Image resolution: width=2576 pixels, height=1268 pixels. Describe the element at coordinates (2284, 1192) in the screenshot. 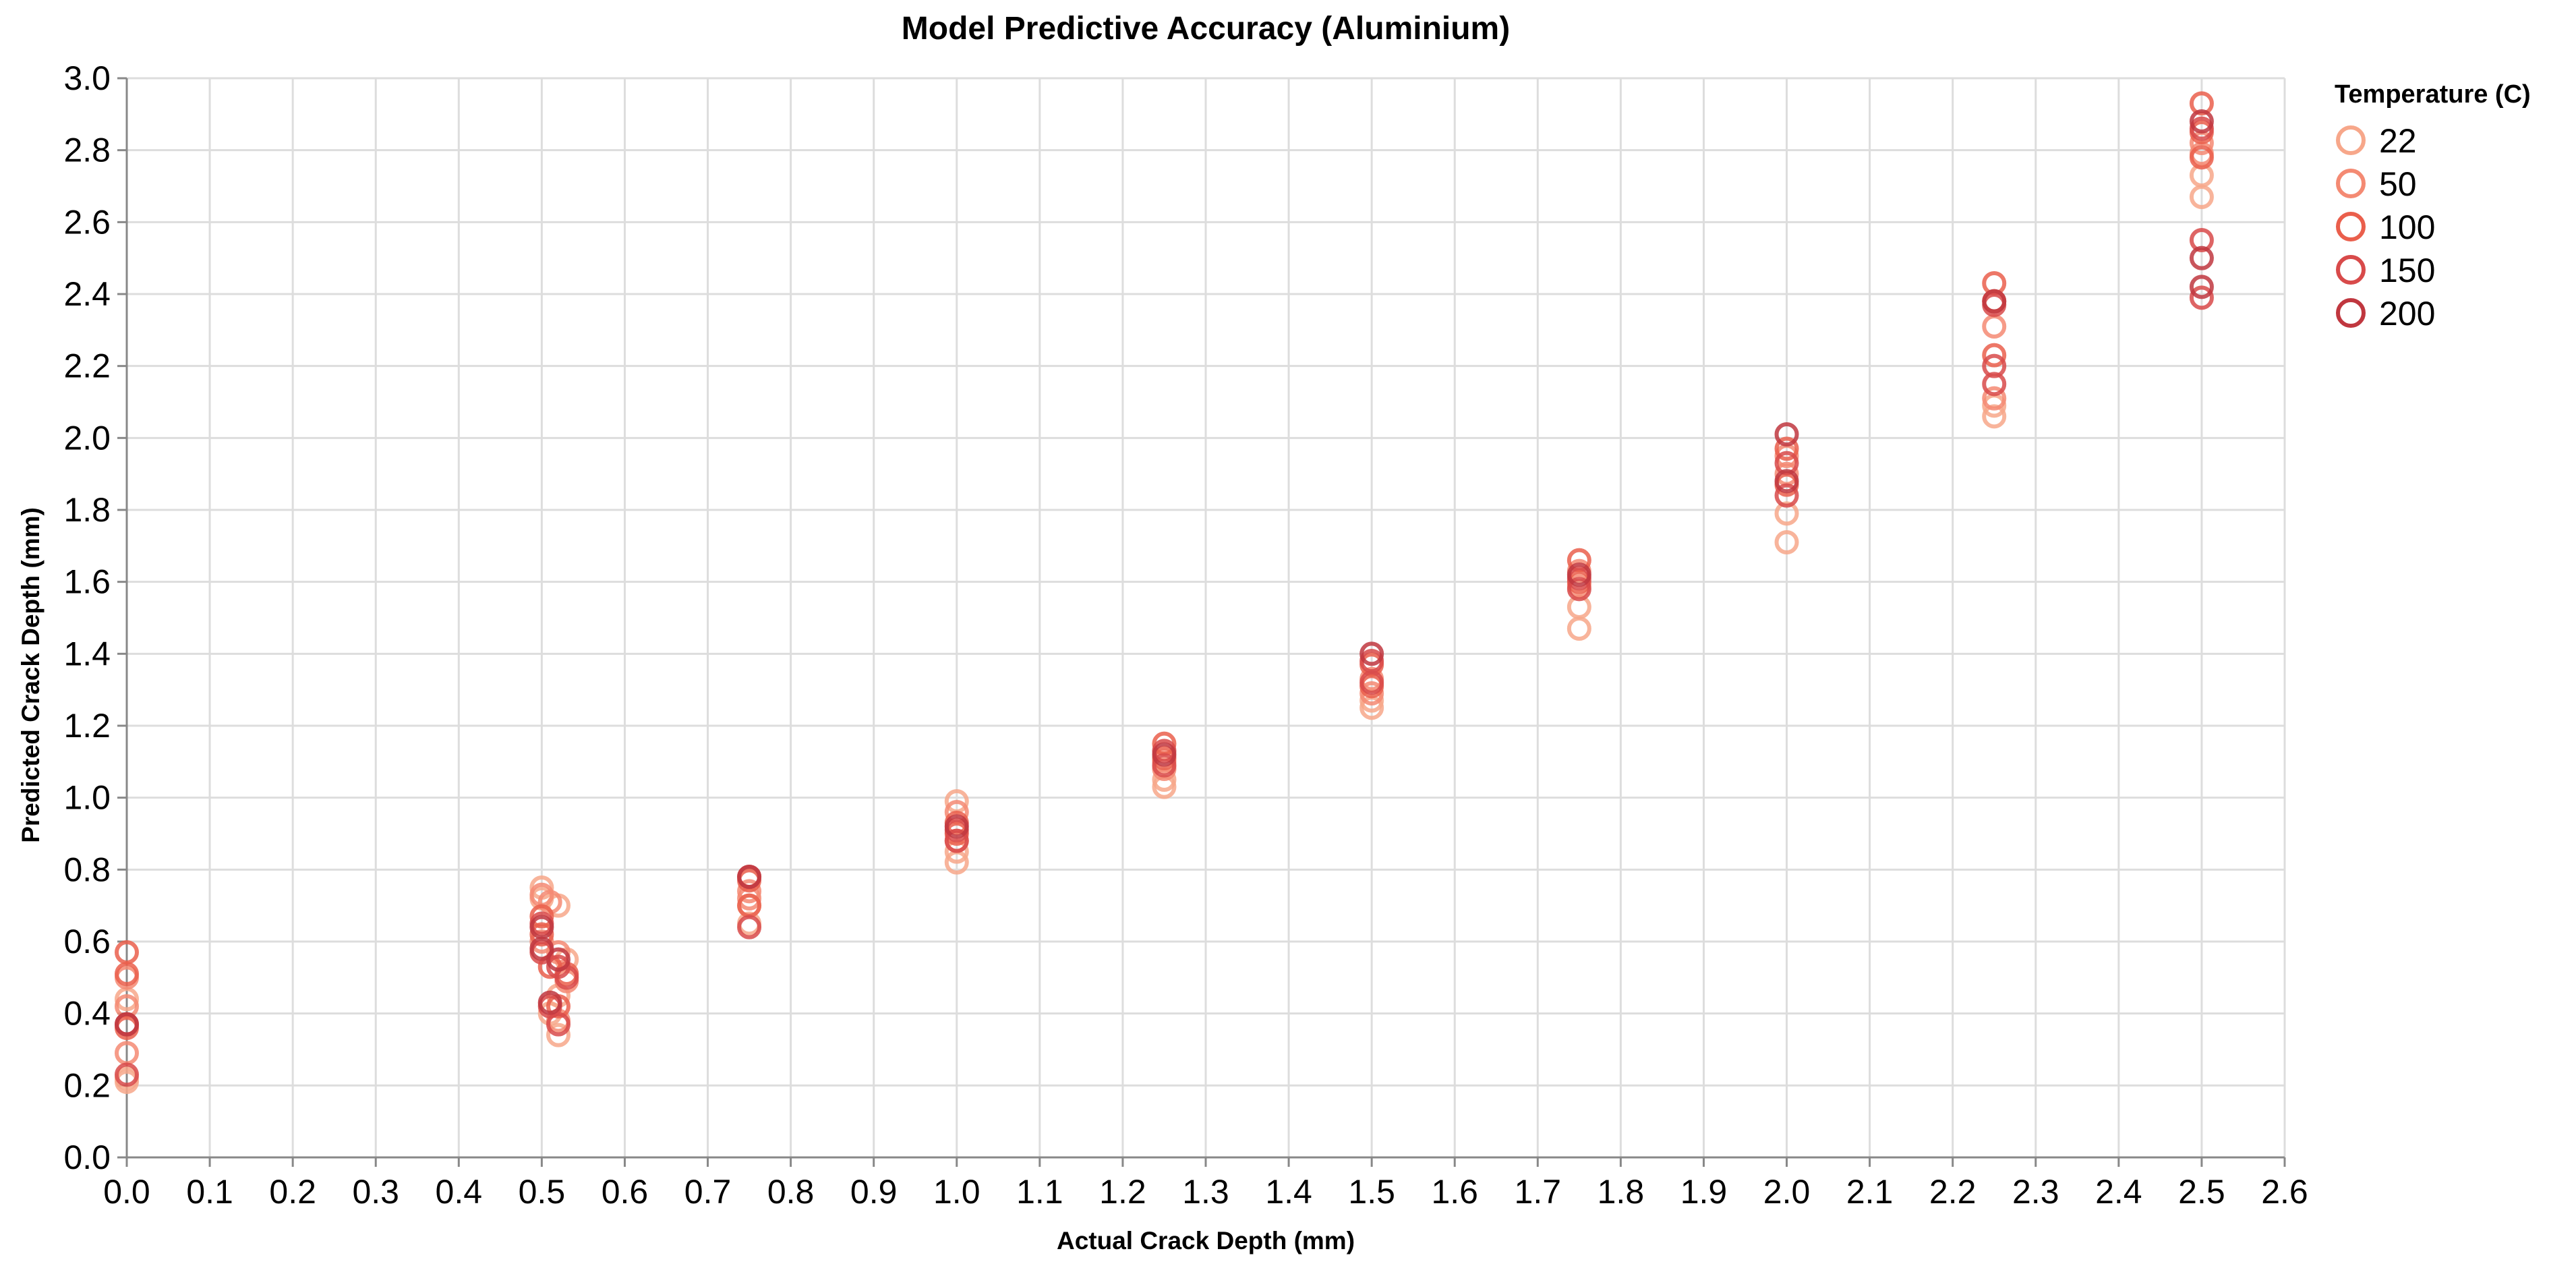

I see `x-tick-label: 2.6` at that location.